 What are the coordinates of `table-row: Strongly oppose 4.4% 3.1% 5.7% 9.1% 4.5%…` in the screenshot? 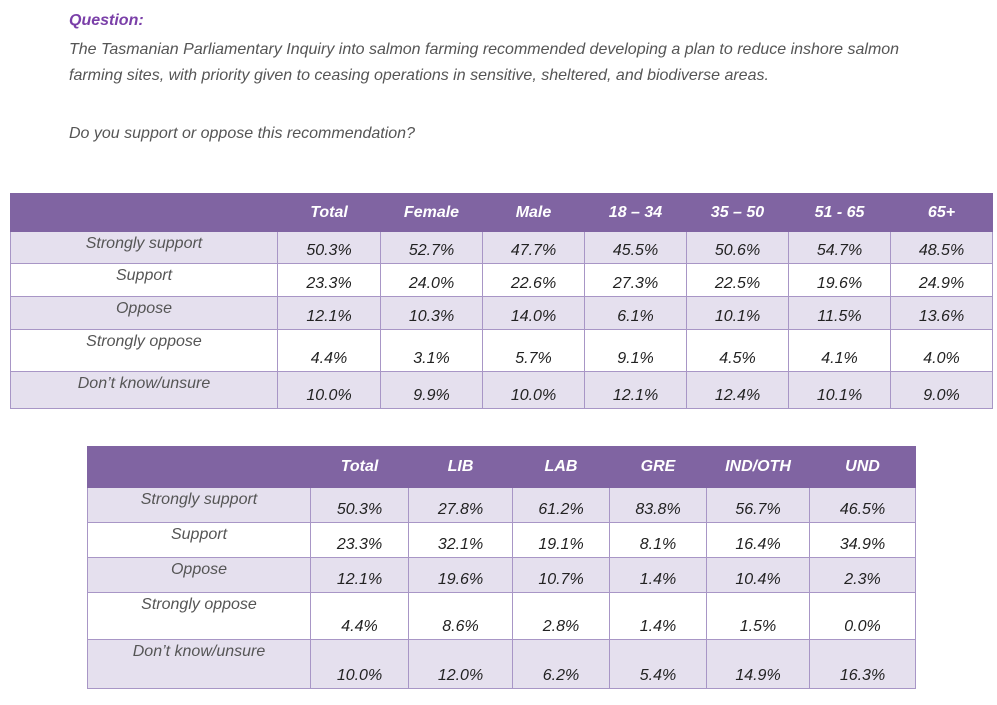 It's located at (501, 350).